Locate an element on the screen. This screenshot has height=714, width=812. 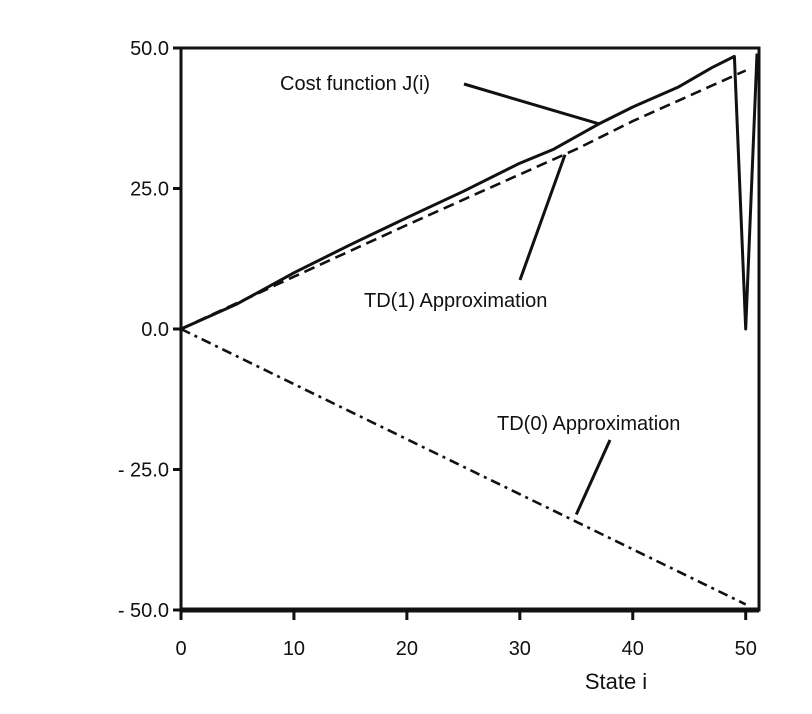
y-tick-label: 25.0 is located at coordinates (149, 190).